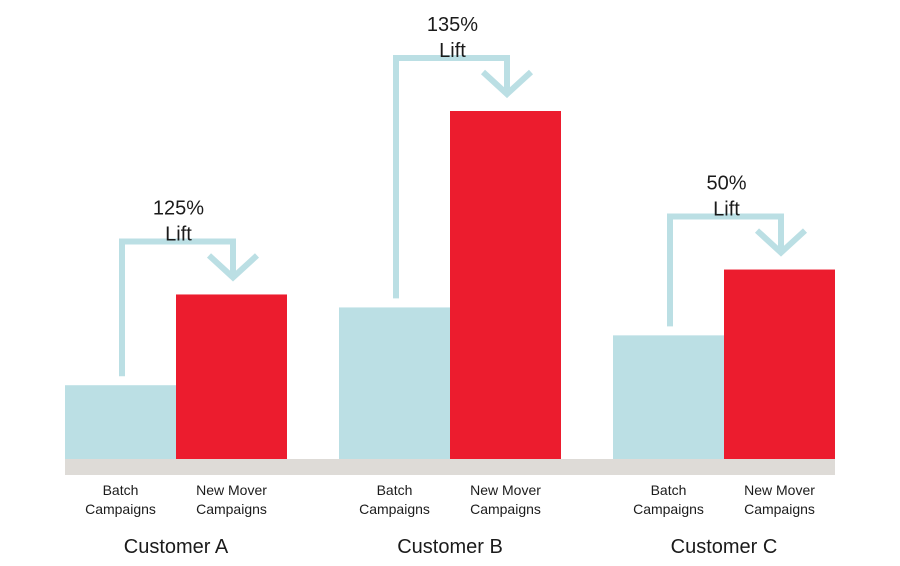 This screenshot has height=566, width=900. Describe the element at coordinates (726, 184) in the screenshot. I see `lift-percent-label: 50%` at that location.